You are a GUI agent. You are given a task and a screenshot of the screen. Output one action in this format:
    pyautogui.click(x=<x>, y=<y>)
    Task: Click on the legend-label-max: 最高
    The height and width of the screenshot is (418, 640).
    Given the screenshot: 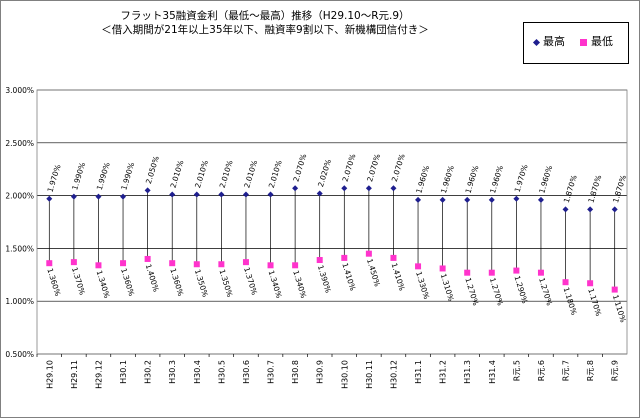 What is the action you would take?
    pyautogui.click(x=554, y=41)
    